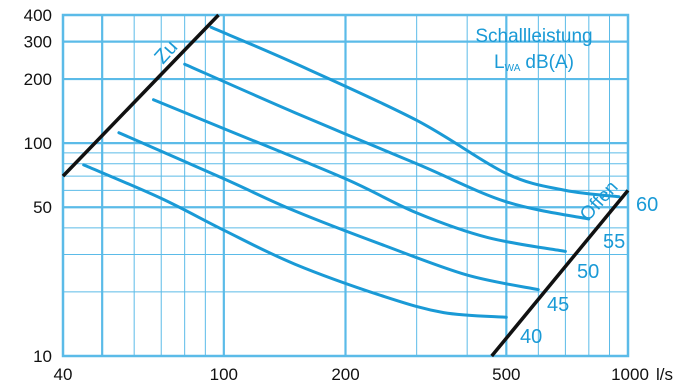  I want to click on x-tick-label: 200, so click(345, 374).